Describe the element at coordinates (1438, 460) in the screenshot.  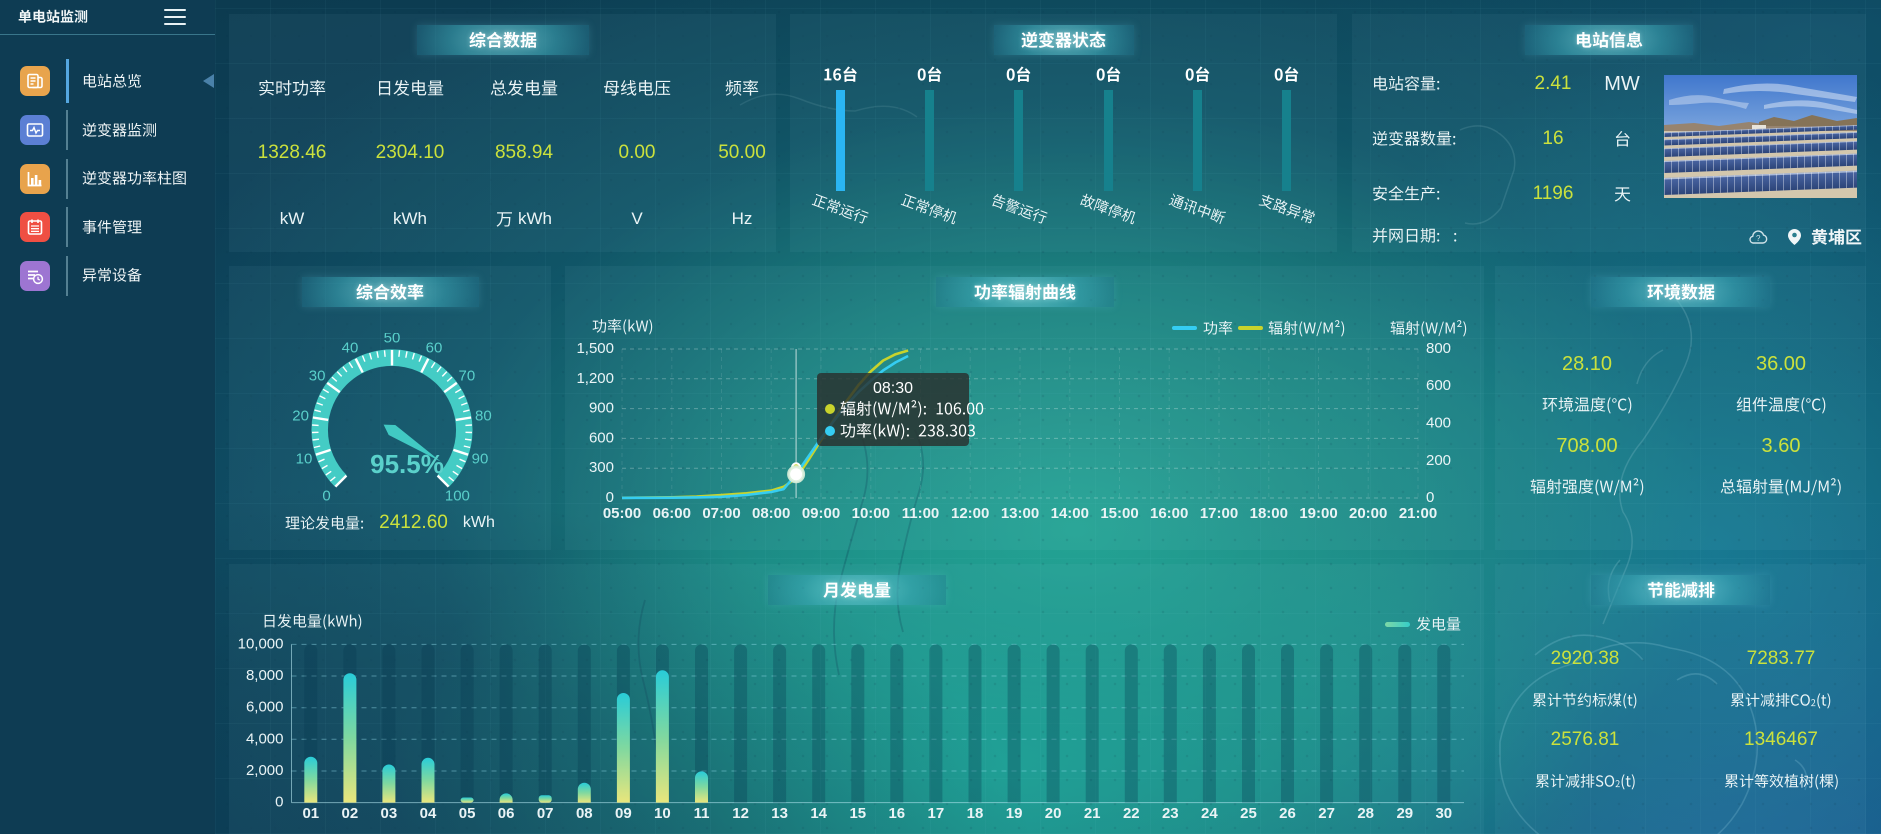
I see `svg-text: 200` at that location.